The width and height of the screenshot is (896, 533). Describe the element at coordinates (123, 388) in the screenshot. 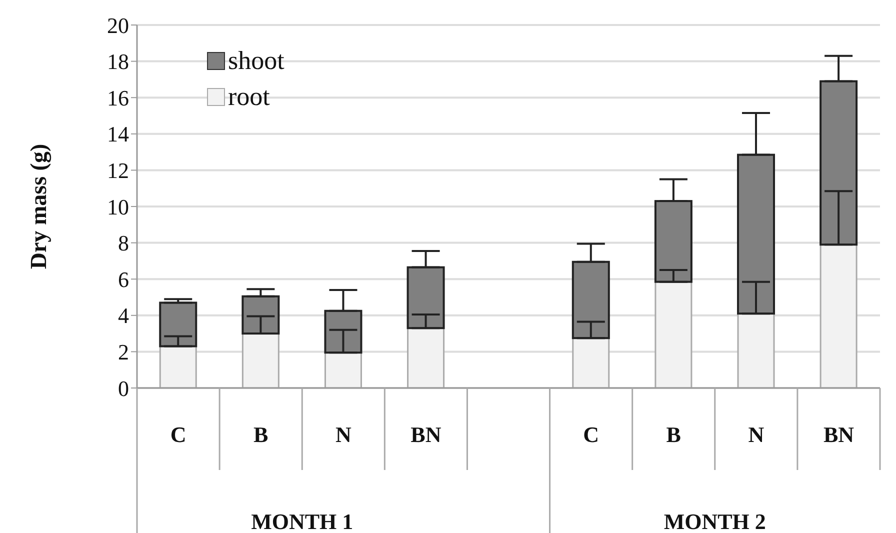

I see `y-tick-label: 0` at that location.